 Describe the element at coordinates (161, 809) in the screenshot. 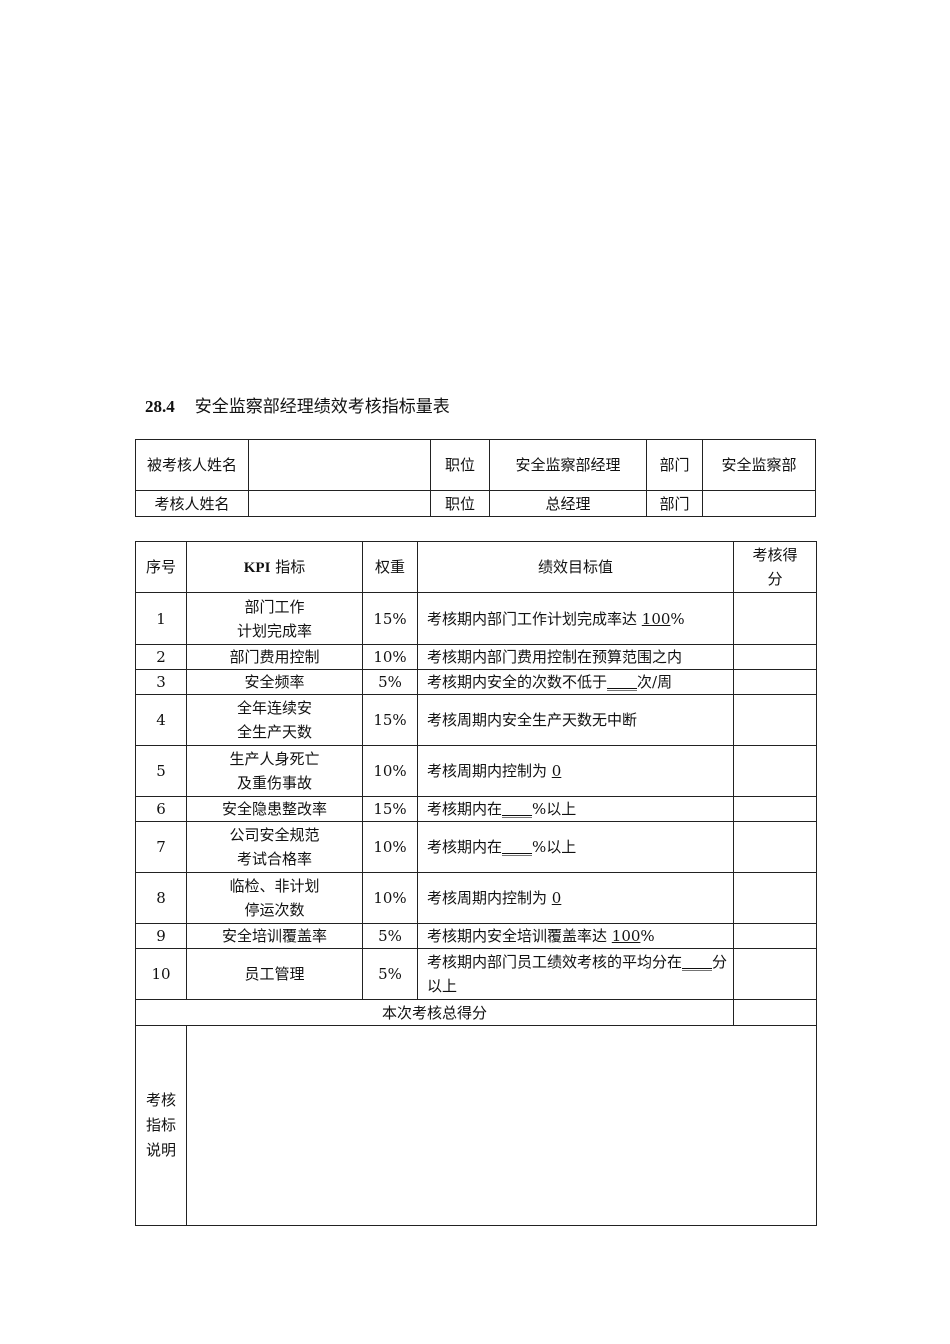

I see `kpi-index: 6` at that location.